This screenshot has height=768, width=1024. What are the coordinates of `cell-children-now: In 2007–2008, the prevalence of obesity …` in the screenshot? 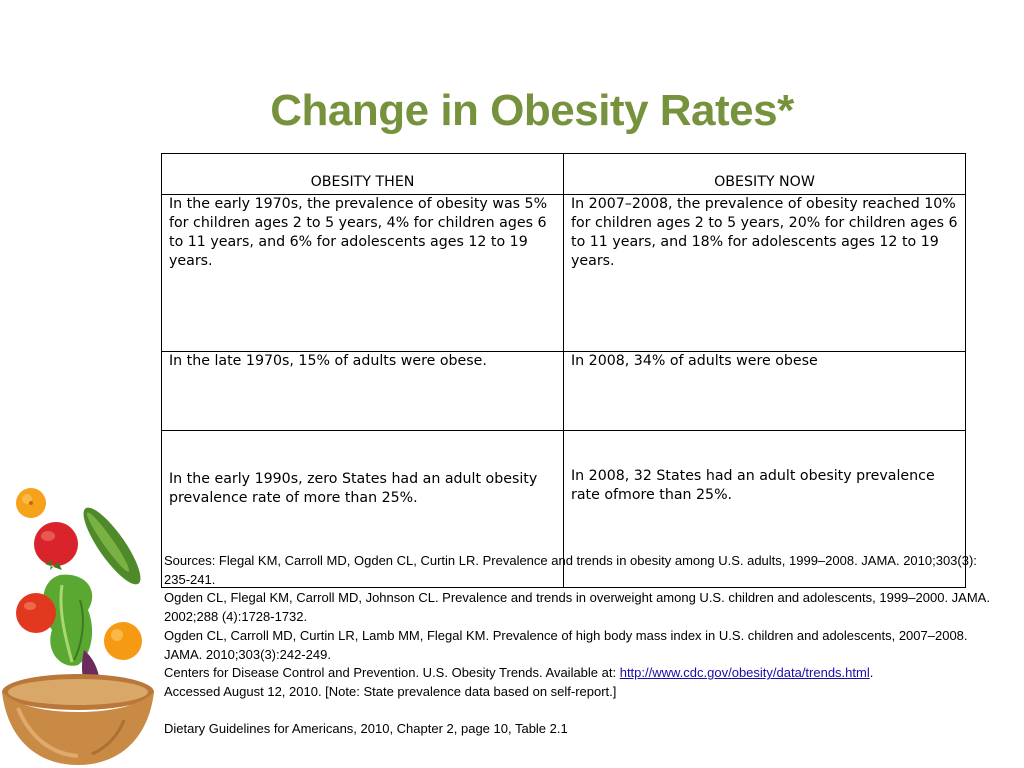 It's located at (764, 273).